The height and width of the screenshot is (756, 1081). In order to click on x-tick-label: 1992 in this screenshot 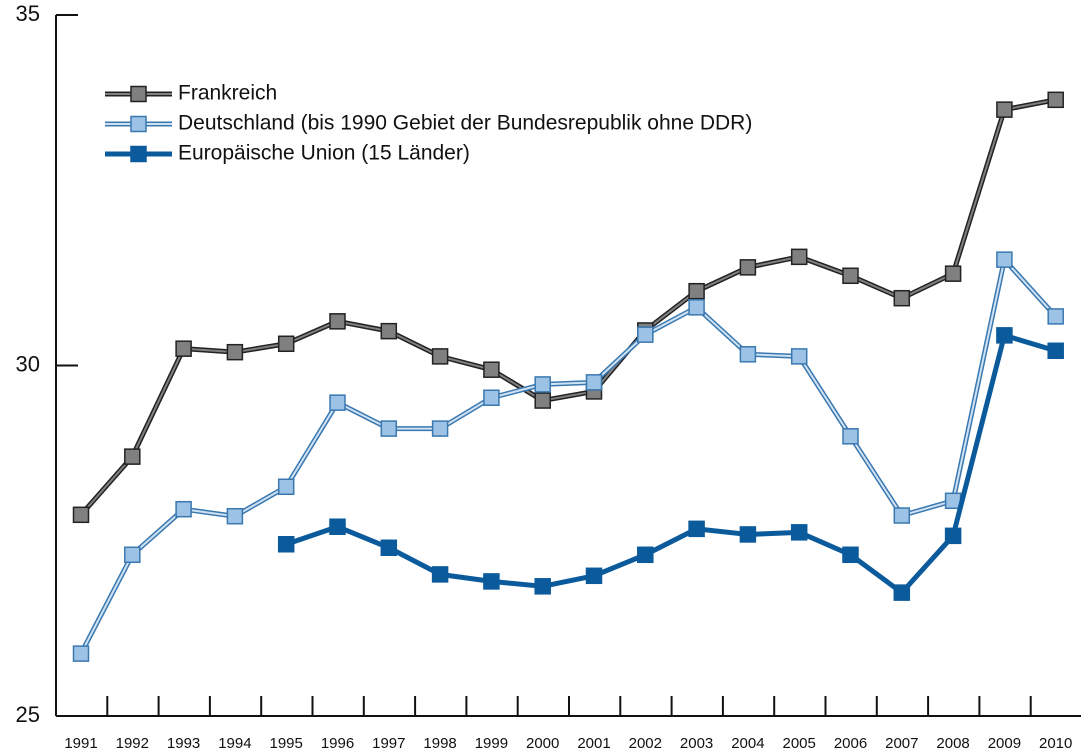, I will do `click(132, 743)`.